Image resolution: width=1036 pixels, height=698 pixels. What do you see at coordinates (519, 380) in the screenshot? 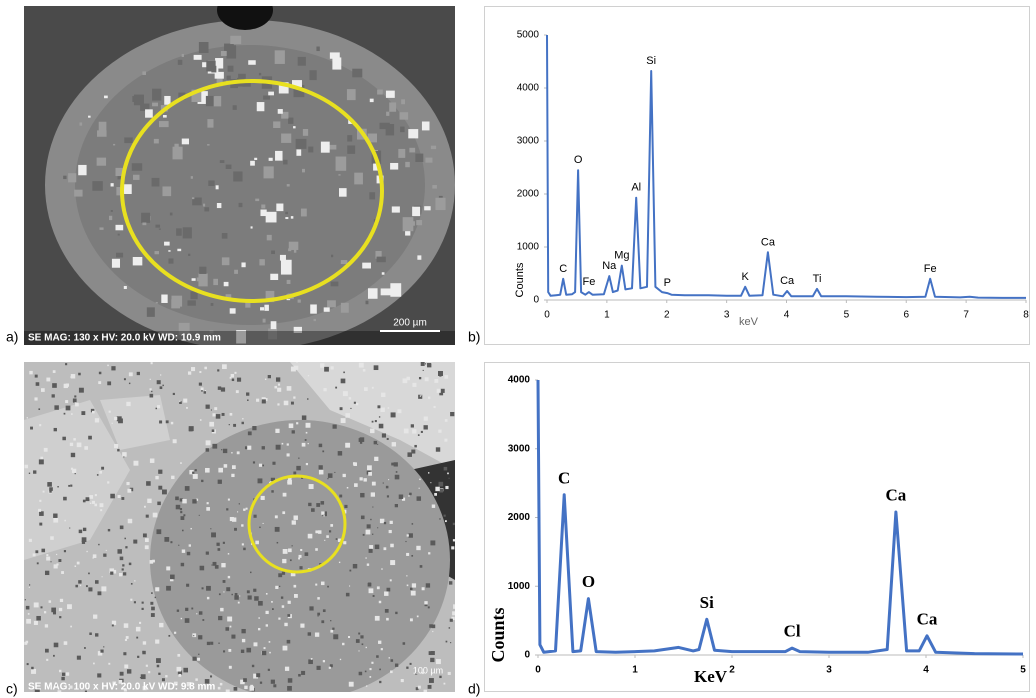
I see `y-tick-label: 4000` at bounding box center [519, 380].